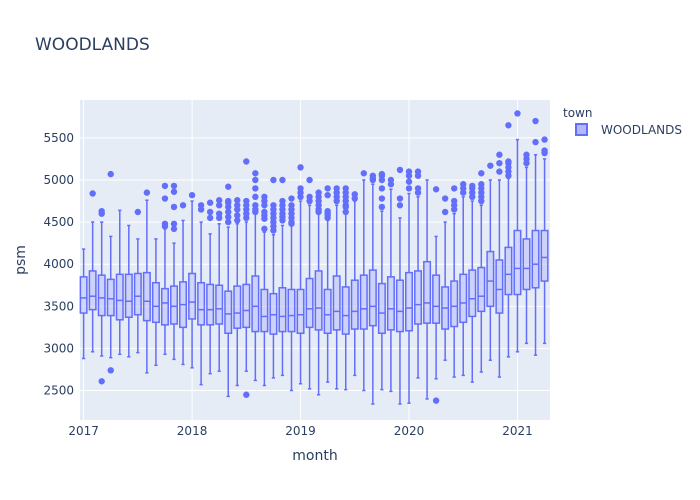 The width and height of the screenshot is (700, 500). I want to click on legend-title: town, so click(577, 113).